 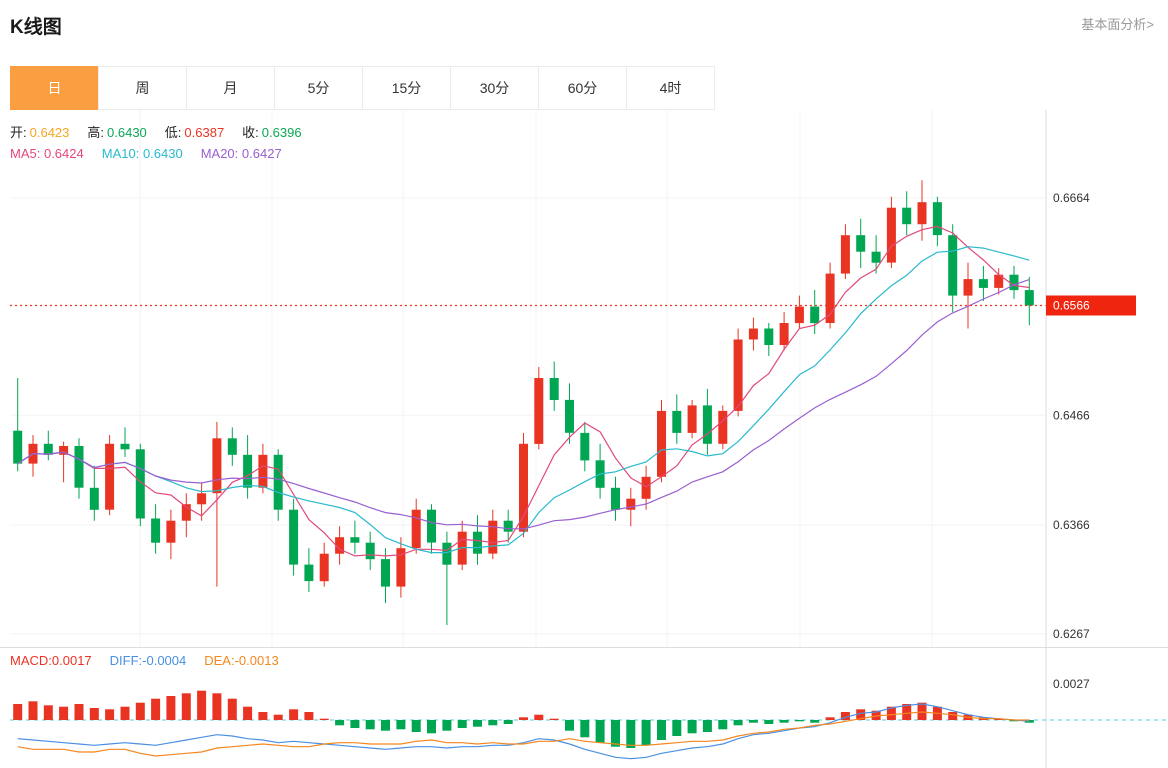 I want to click on timeframe-tabs: 日 周 月 5分 15分 30分 60分 4时, so click(x=589, y=88).